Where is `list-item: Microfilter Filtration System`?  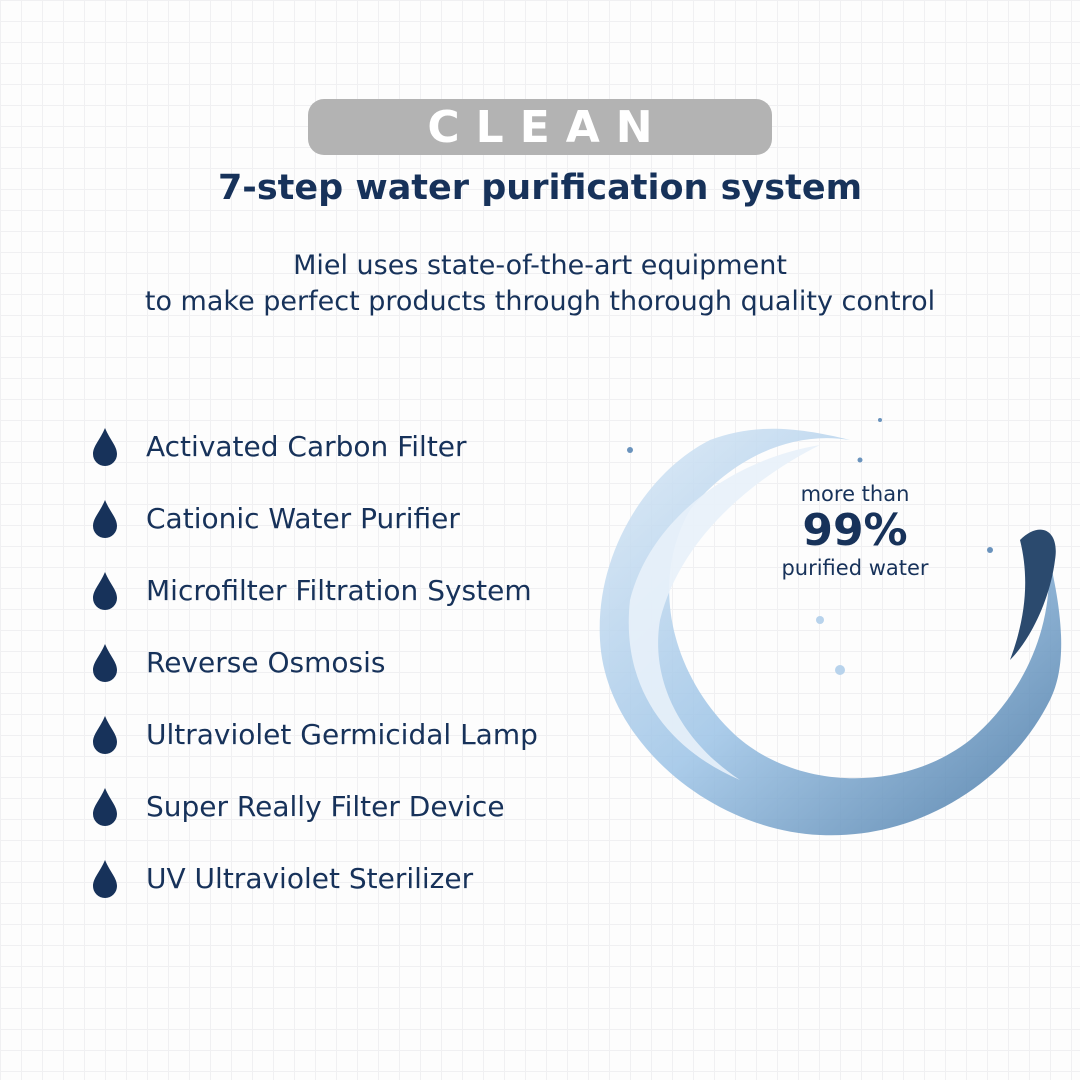 list-item: Microfilter Filtration System is located at coordinates (314, 590).